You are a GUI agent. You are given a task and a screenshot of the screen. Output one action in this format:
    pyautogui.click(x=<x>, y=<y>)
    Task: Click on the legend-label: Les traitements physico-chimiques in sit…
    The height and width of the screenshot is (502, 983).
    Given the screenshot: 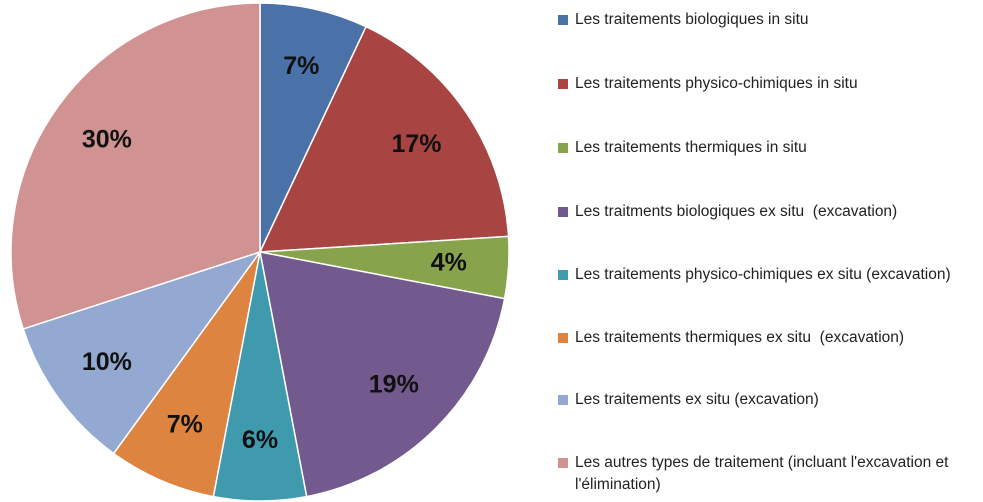 What is the action you would take?
    pyautogui.click(x=716, y=83)
    